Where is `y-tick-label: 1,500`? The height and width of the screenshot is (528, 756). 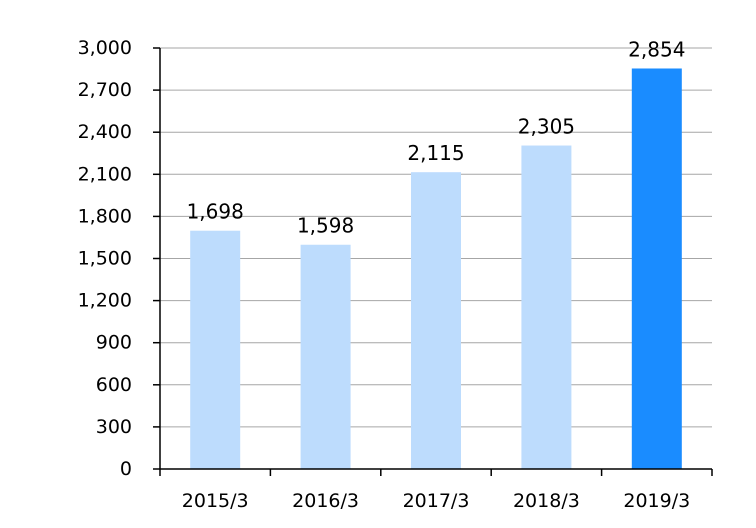
y-tick-label: 1,500 is located at coordinates (105, 259).